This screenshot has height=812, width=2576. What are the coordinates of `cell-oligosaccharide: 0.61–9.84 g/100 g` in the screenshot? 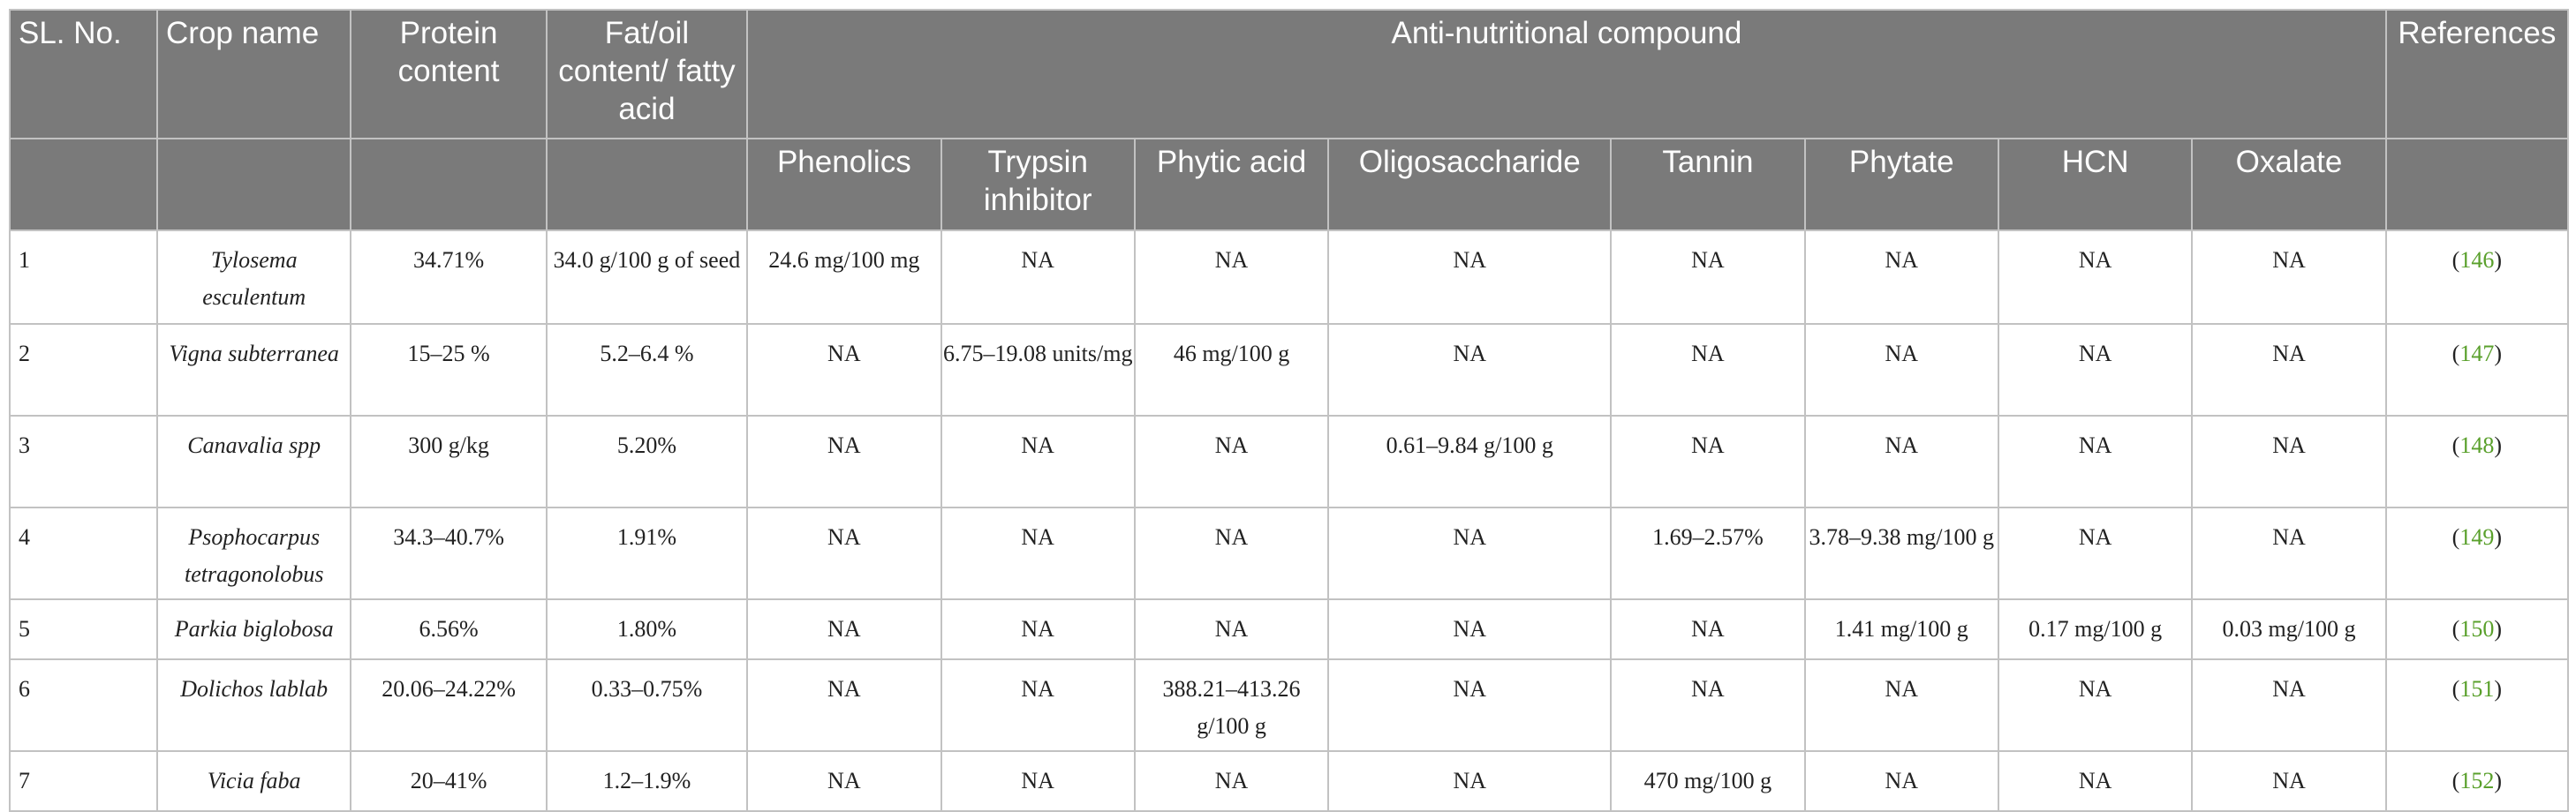 It's located at (1470, 461).